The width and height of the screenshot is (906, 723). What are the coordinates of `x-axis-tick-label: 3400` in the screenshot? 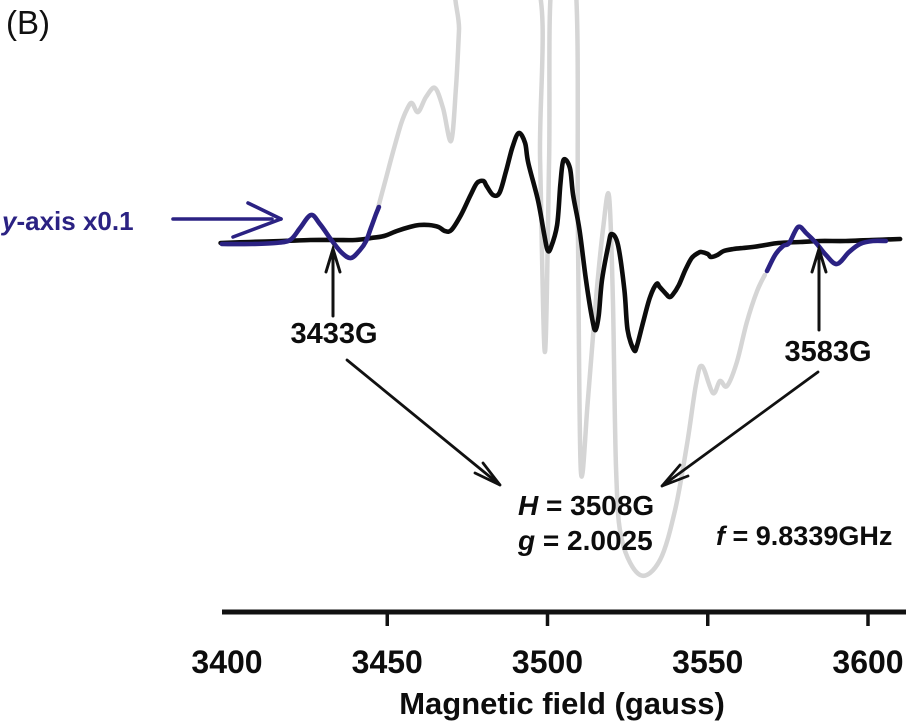 It's located at (227, 662).